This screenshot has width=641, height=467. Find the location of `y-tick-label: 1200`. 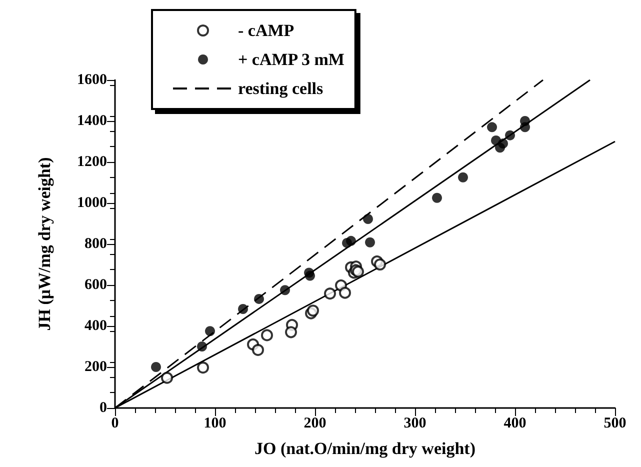

y-tick-label: 1200 is located at coordinates (92, 162).